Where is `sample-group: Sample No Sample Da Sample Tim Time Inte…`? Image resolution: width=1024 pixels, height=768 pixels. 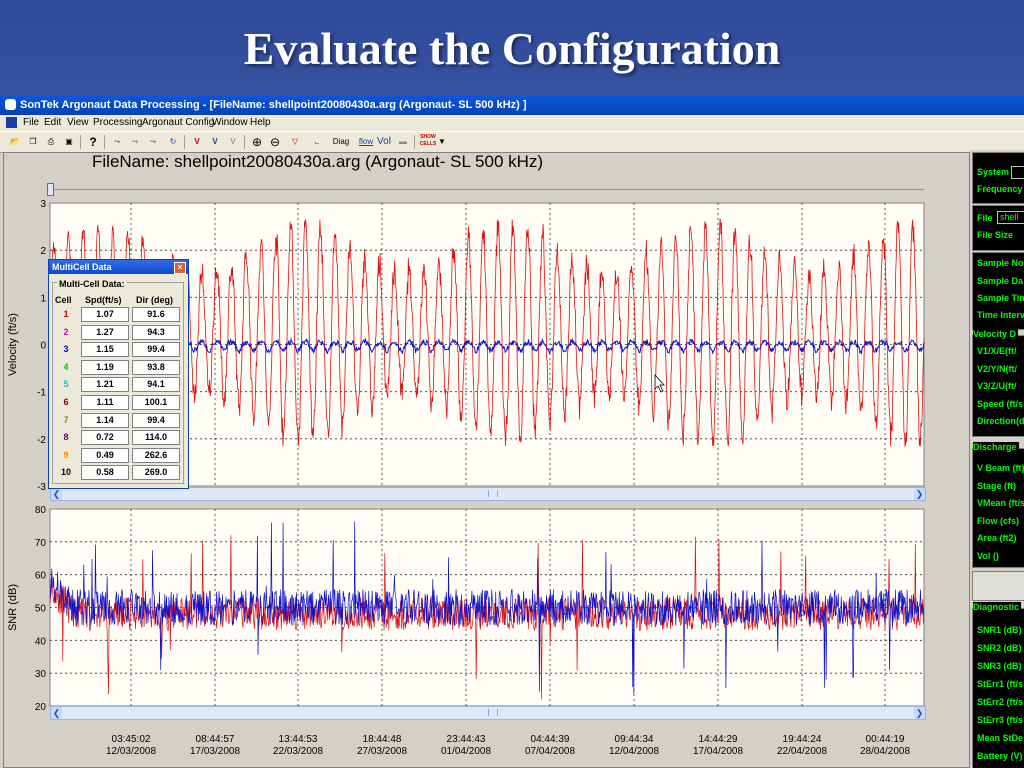 sample-group: Sample No Sample Da Sample Tim Time Inte… is located at coordinates (998, 291).